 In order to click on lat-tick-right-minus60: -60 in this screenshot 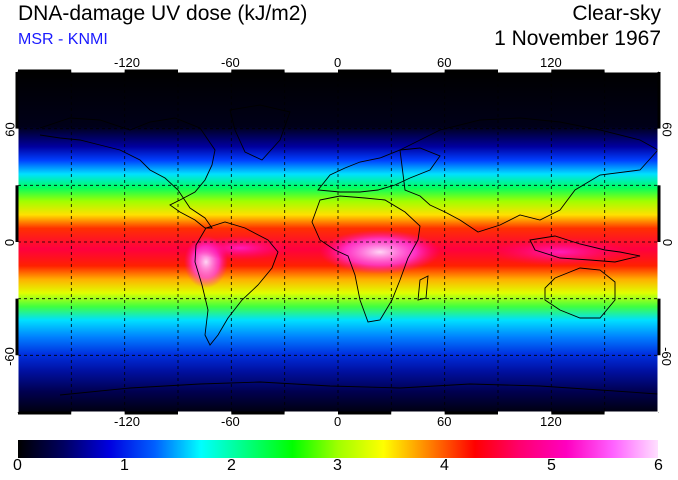, I will do `click(666, 356)`.